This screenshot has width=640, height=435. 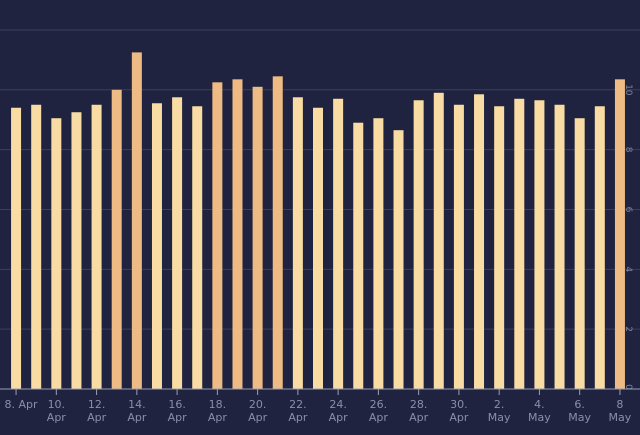 I want to click on x-tick-label-day-4: 16., so click(x=177, y=404).